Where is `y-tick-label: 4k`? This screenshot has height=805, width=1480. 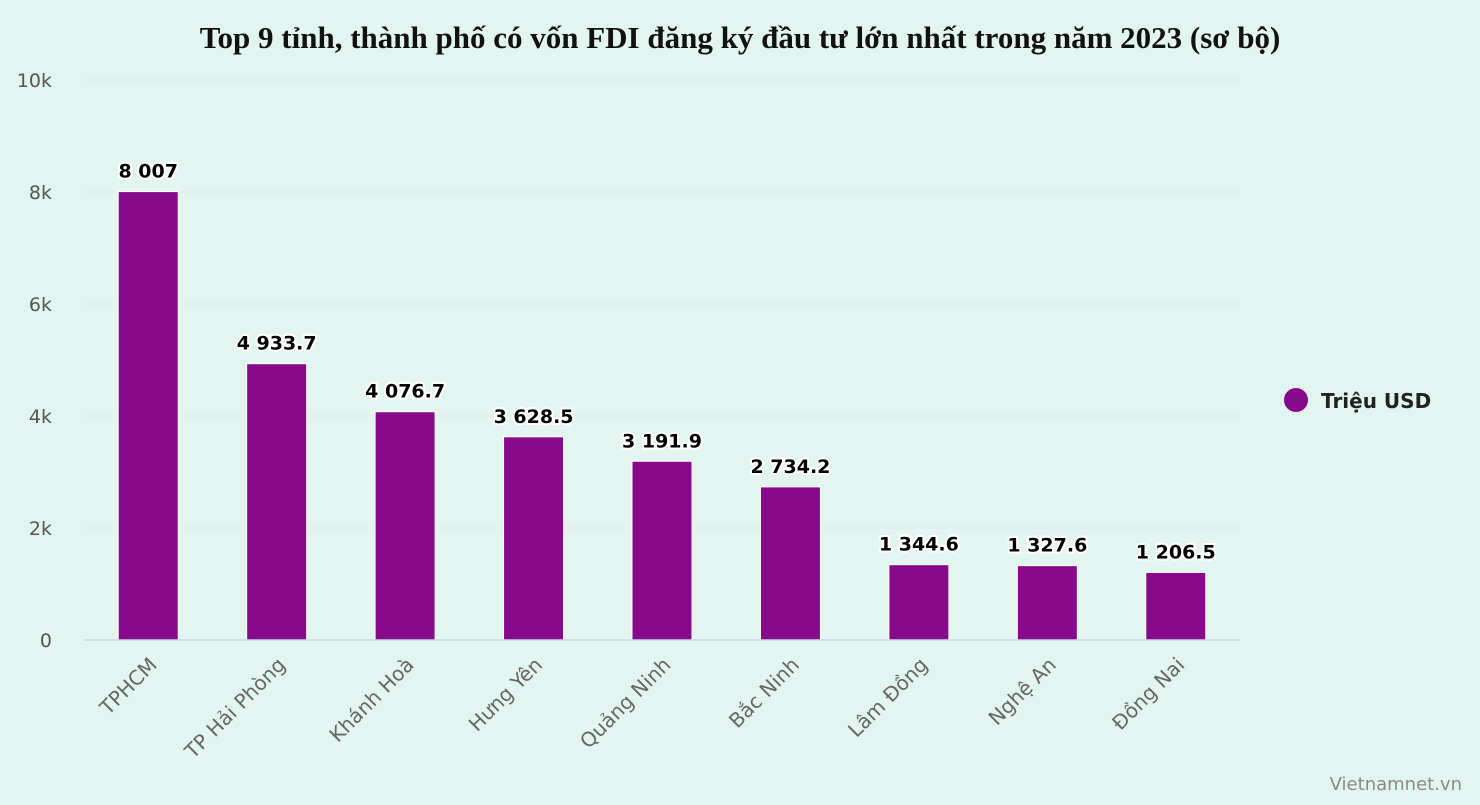
y-tick-label: 4k is located at coordinates (40, 417).